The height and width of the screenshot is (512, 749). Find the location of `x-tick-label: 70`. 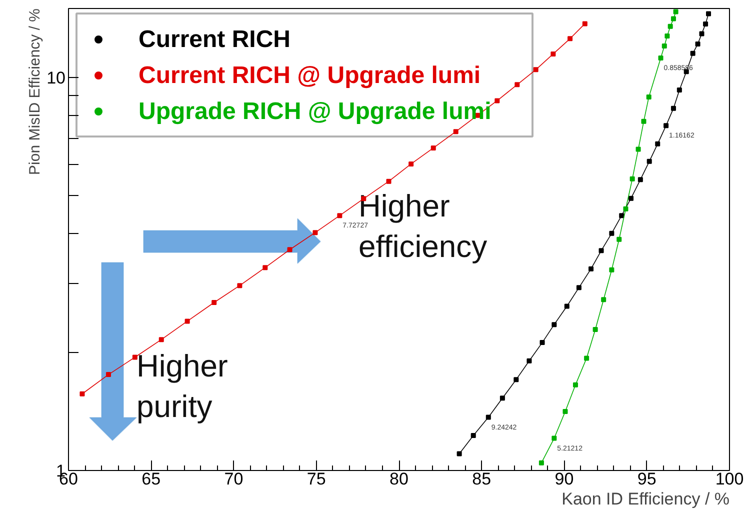

x-tick-label: 70 is located at coordinates (234, 479).